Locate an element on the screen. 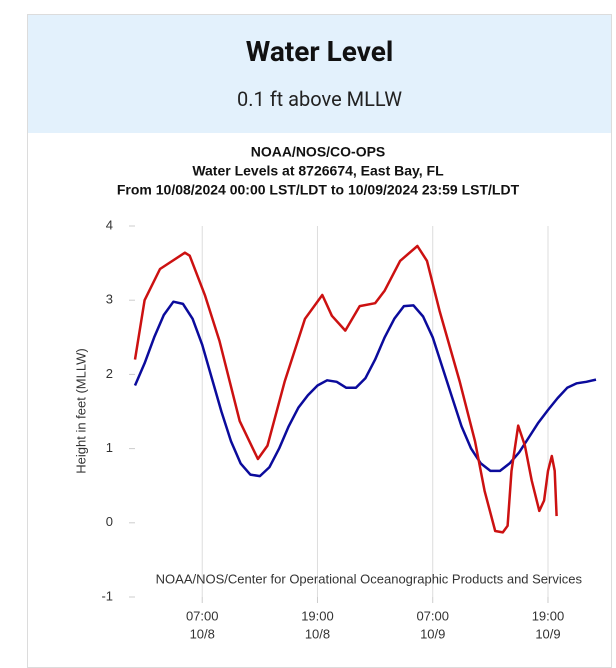 The height and width of the screenshot is (668, 616). y-tick-label: 0 is located at coordinates (109, 521).